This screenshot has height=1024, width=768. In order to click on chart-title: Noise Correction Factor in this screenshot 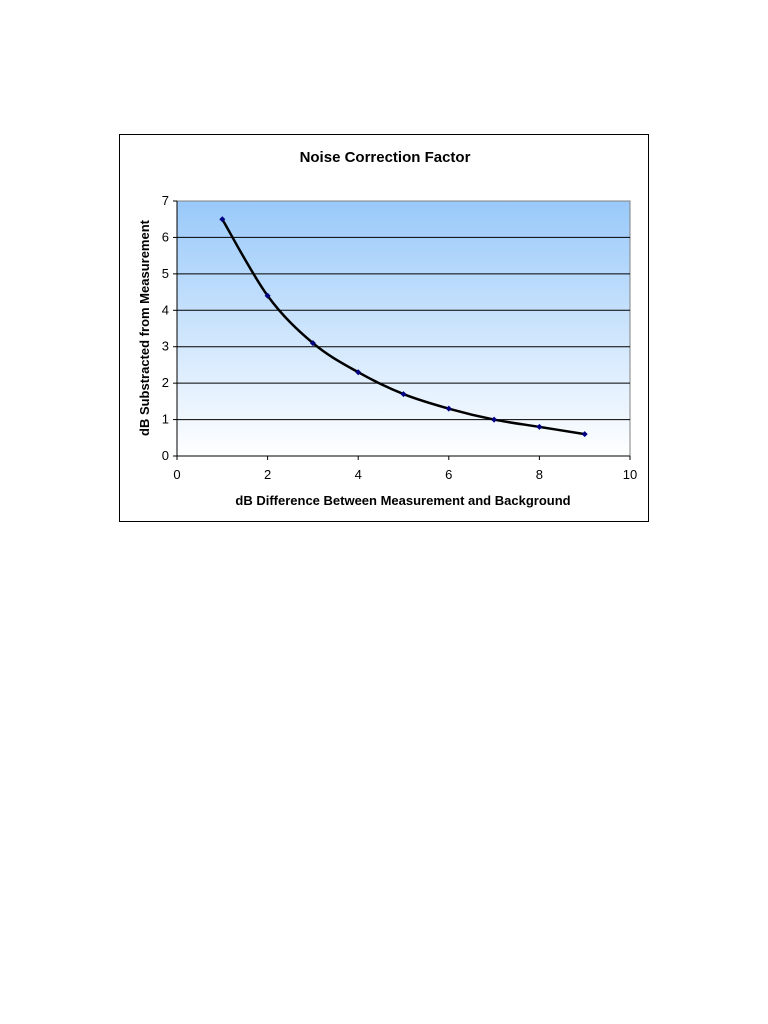, I will do `click(385, 157)`.